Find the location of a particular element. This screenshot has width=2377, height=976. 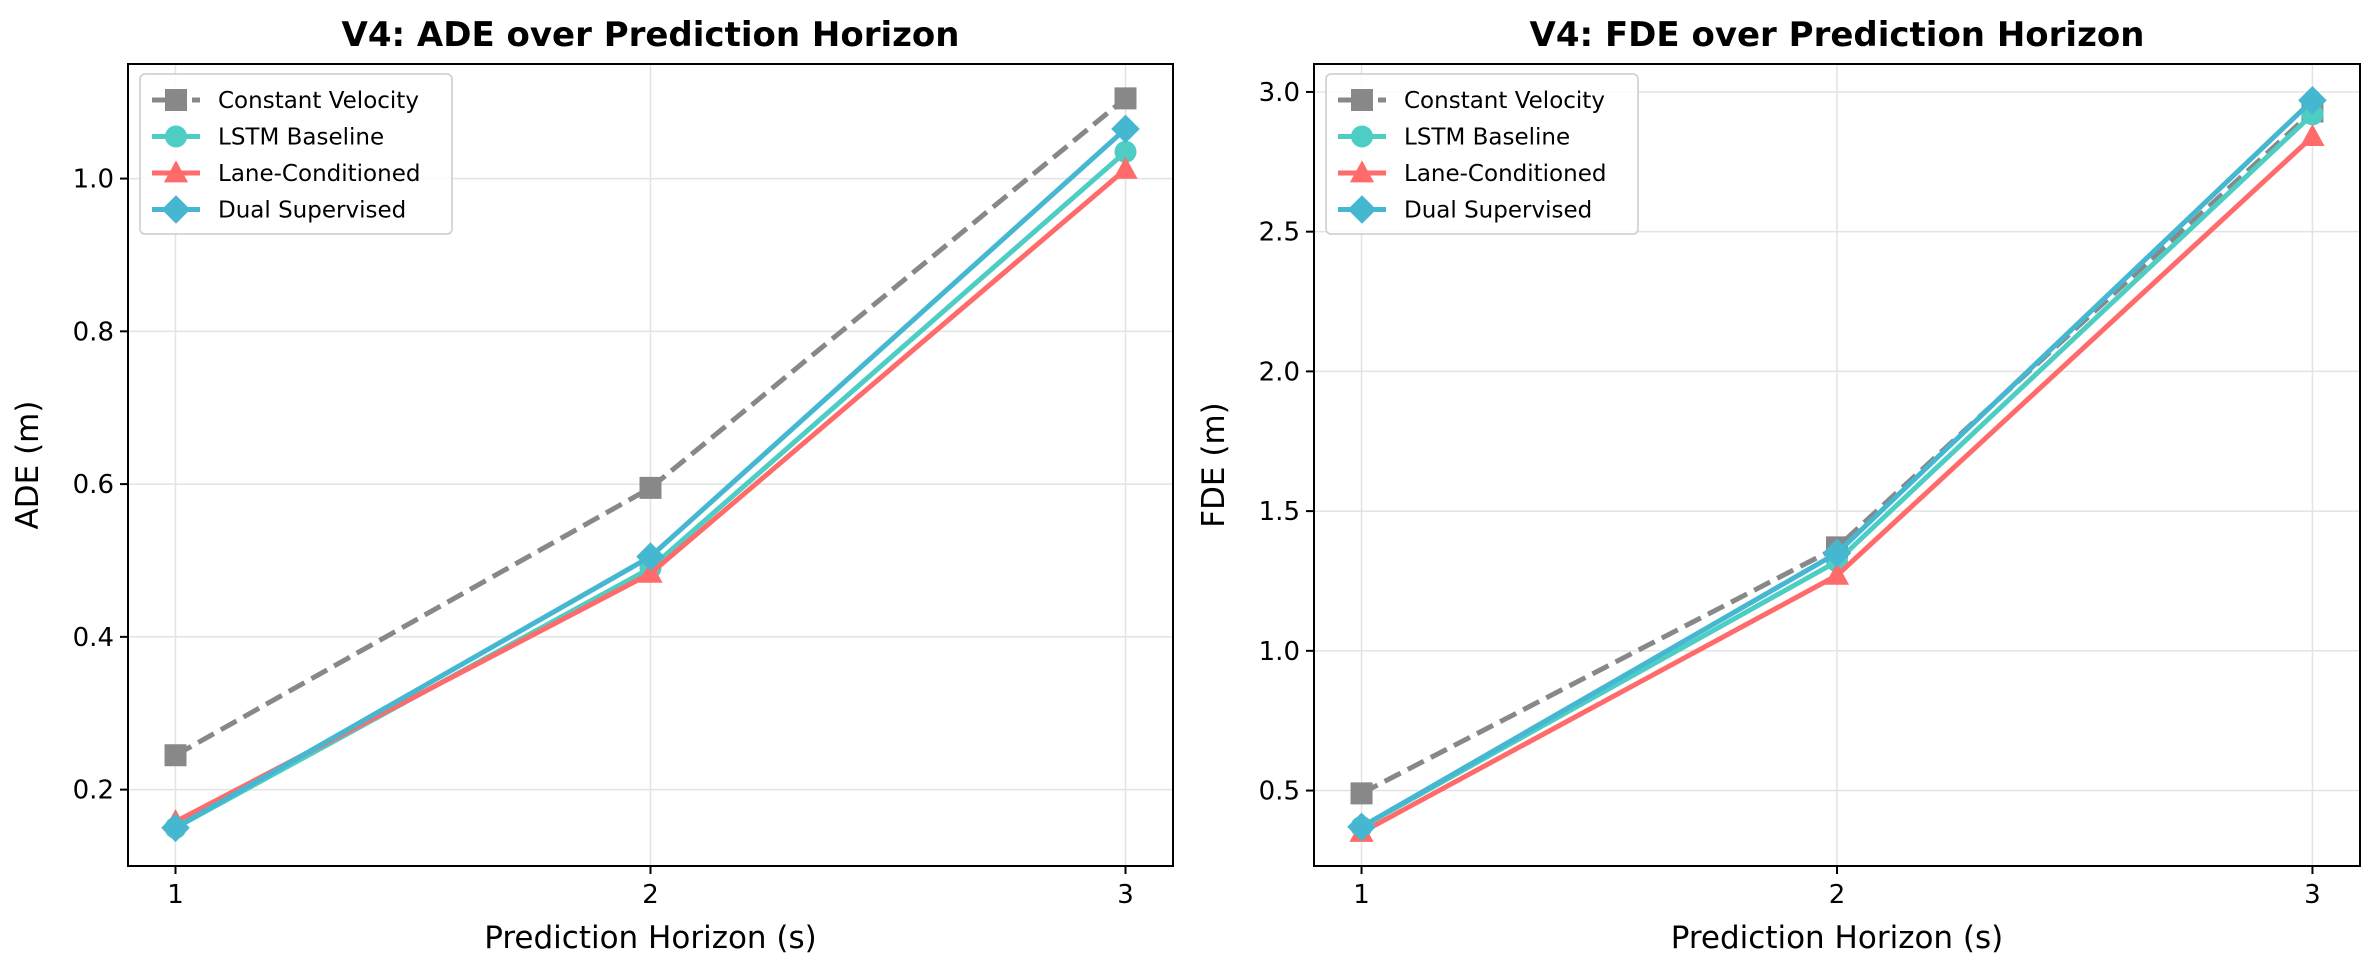

y-tick-label: 0.8 is located at coordinates (93, 332).